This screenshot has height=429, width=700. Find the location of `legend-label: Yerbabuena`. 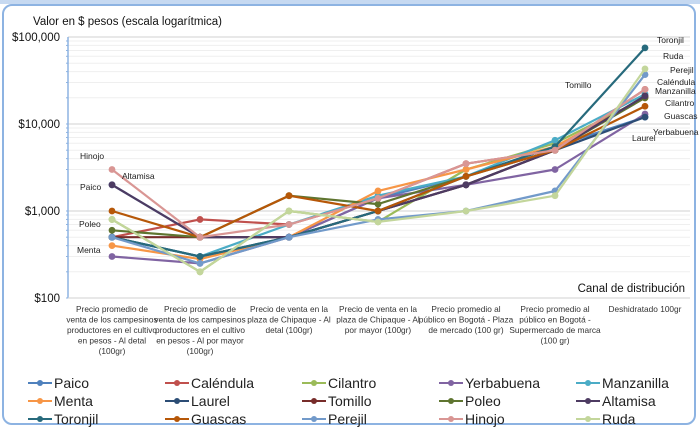

legend-label: Yerbabuena is located at coordinates (503, 382).